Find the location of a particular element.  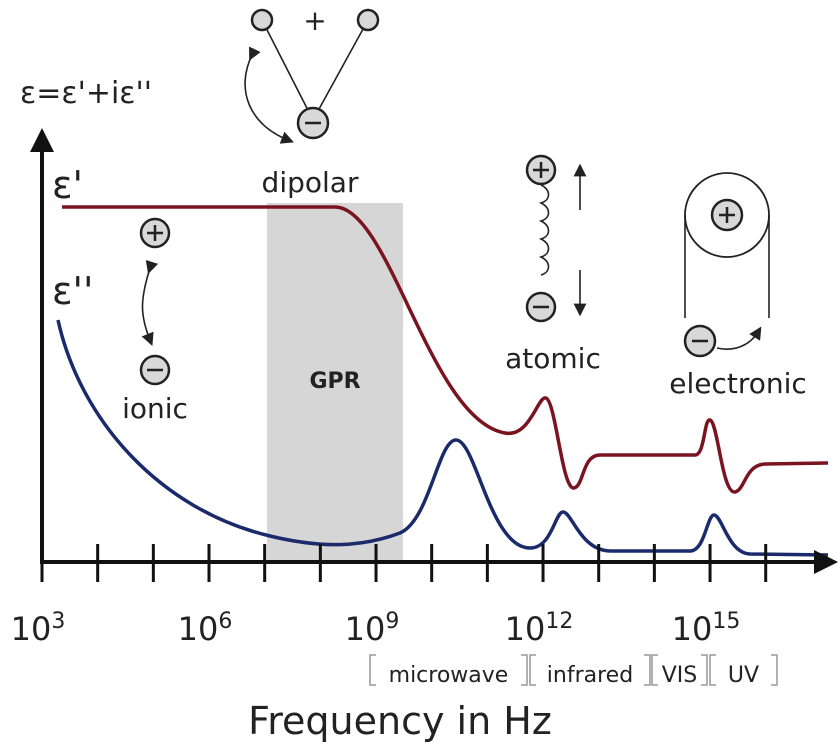

tick-exponent: 3 is located at coordinates (58, 621).